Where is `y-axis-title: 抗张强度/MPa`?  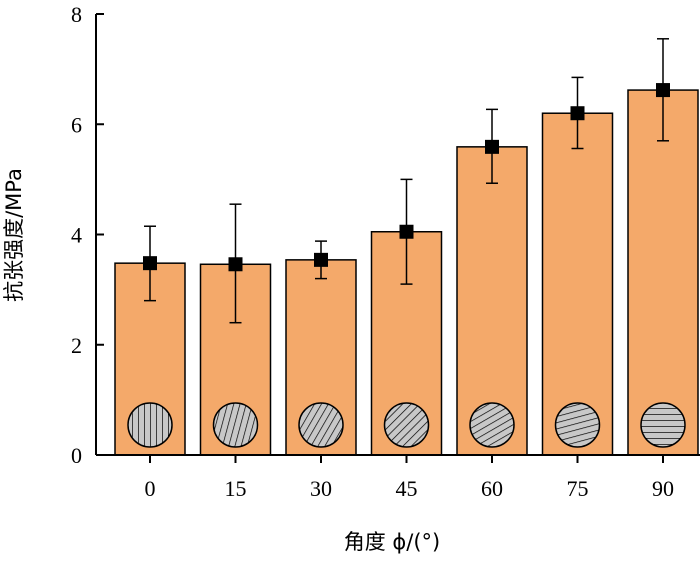 y-axis-title: 抗张强度/MPa is located at coordinates (14, 235).